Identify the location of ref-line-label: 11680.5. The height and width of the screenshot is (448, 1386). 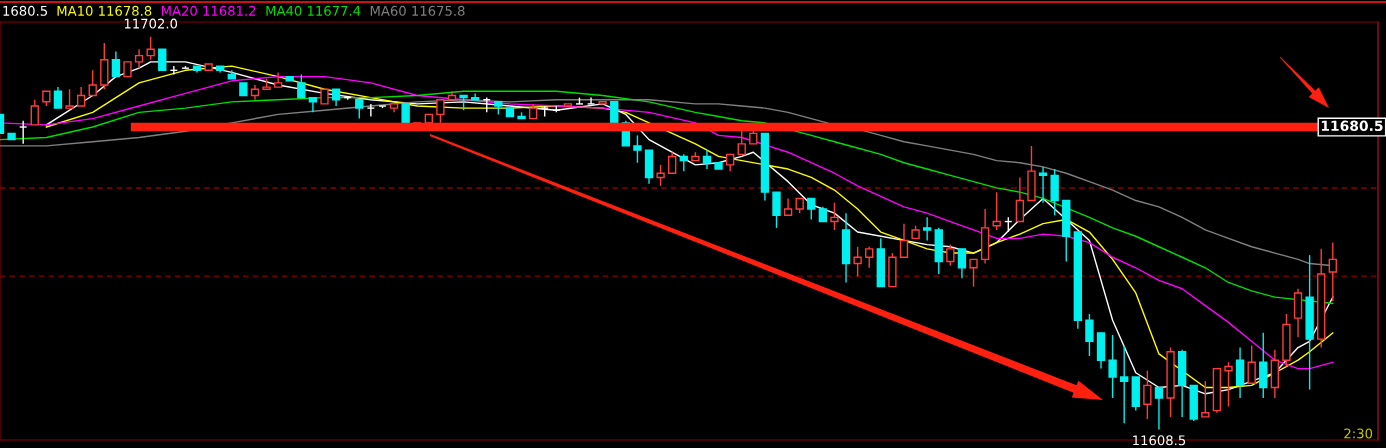
(1352, 126).